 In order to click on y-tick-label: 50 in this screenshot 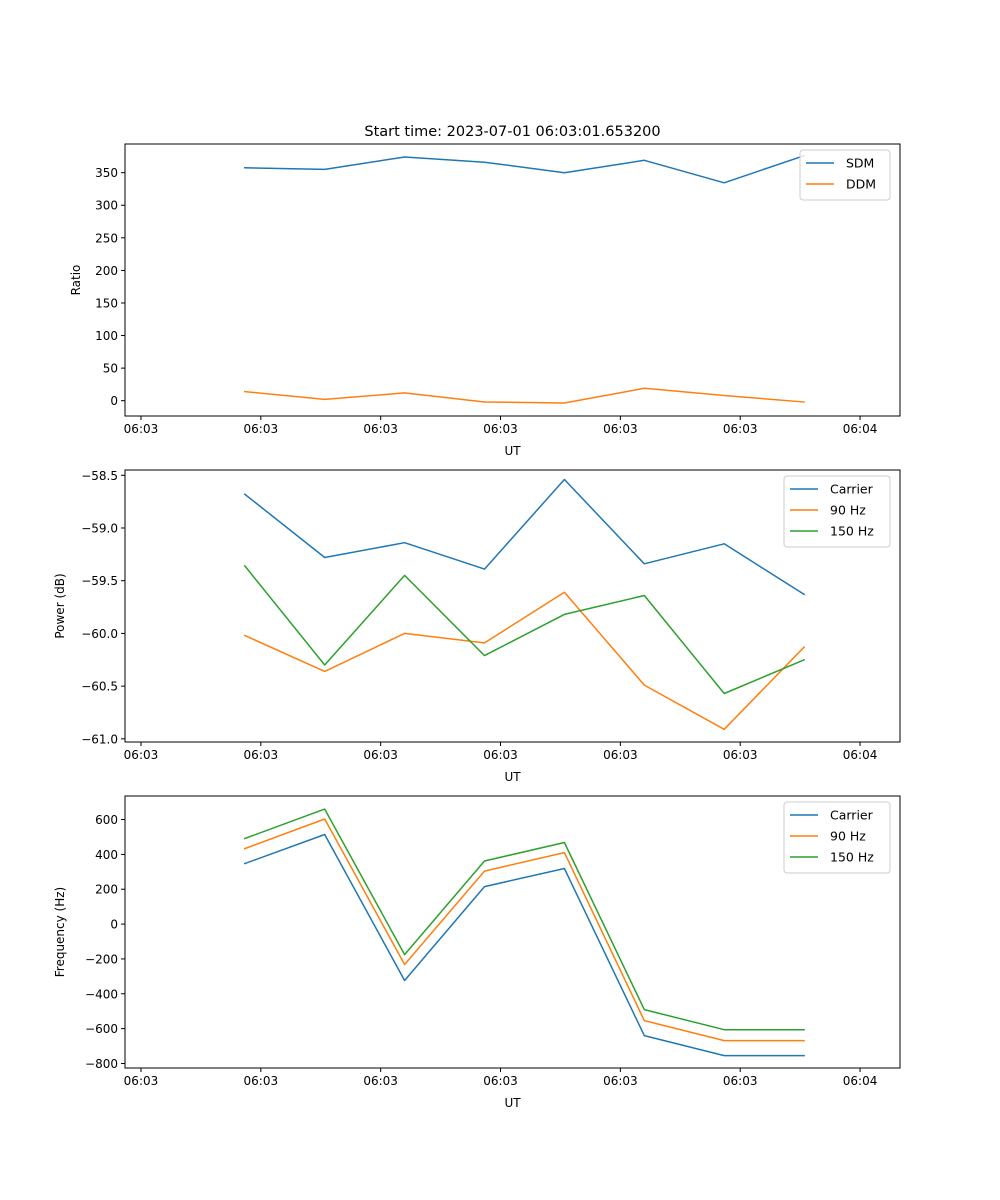, I will do `click(110, 369)`.